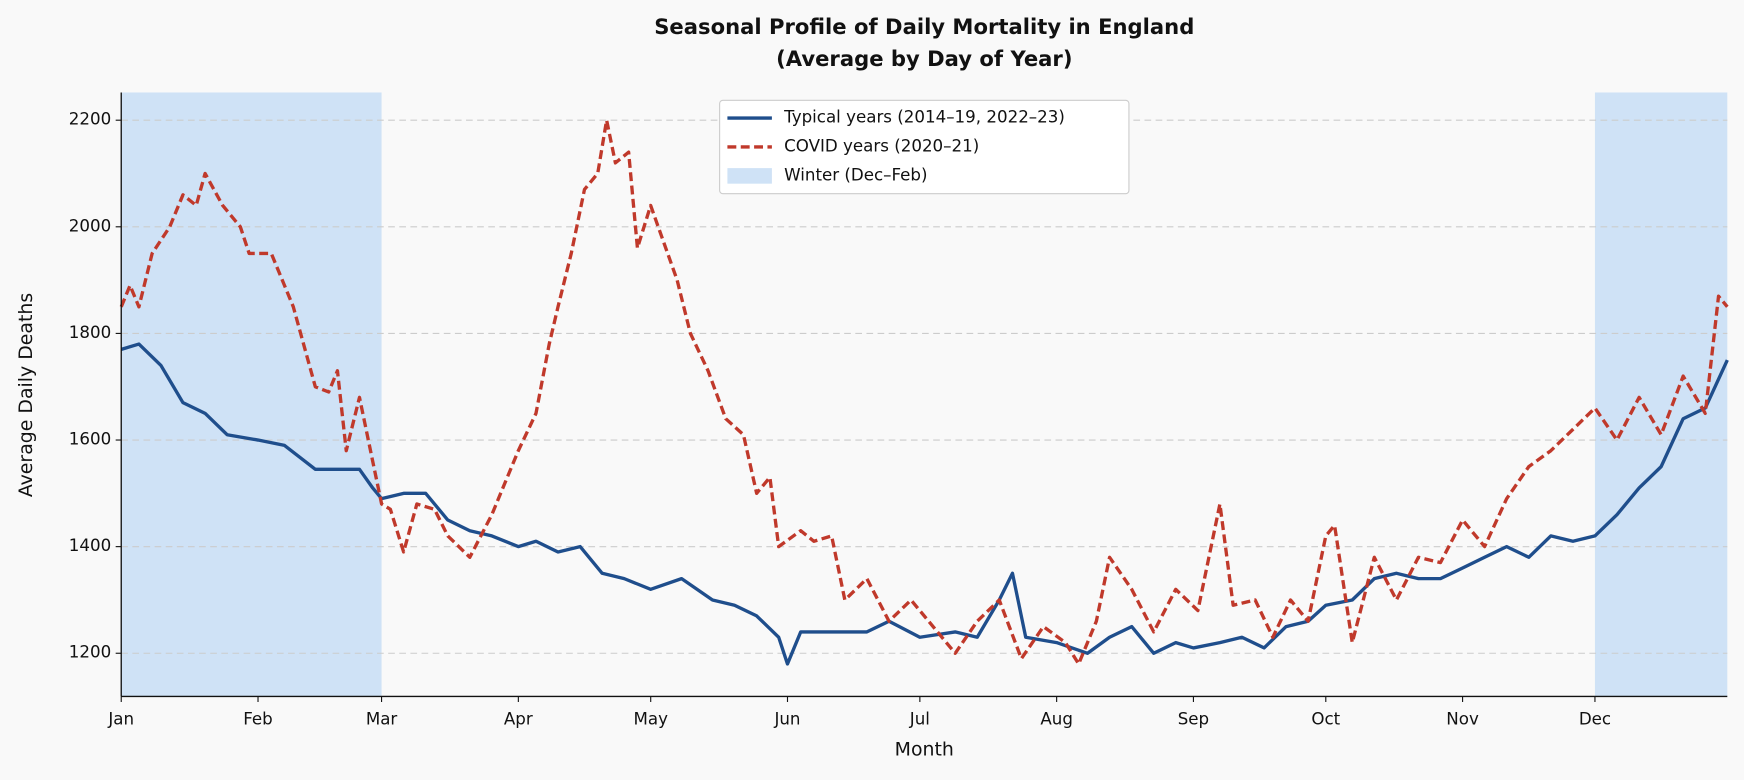 Image resolution: width=1744 pixels, height=780 pixels. Describe the element at coordinates (90, 225) in the screenshot. I see `y-tick-label: 2000` at that location.